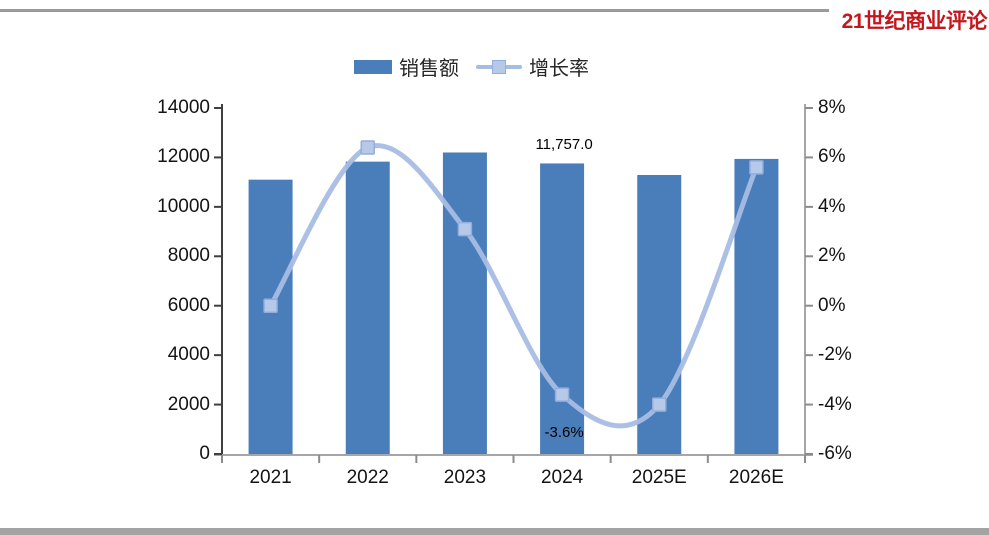  What do you see at coordinates (914, 21) in the screenshot?
I see `publication-logo: 21世纪商业评论` at bounding box center [914, 21].